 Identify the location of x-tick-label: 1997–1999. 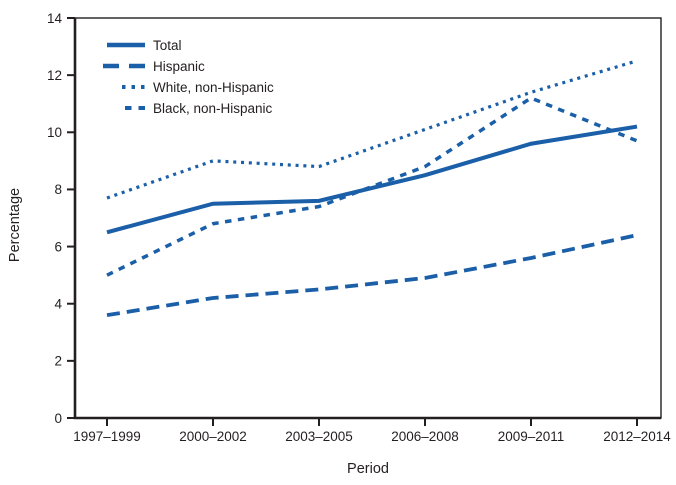
(107, 436).